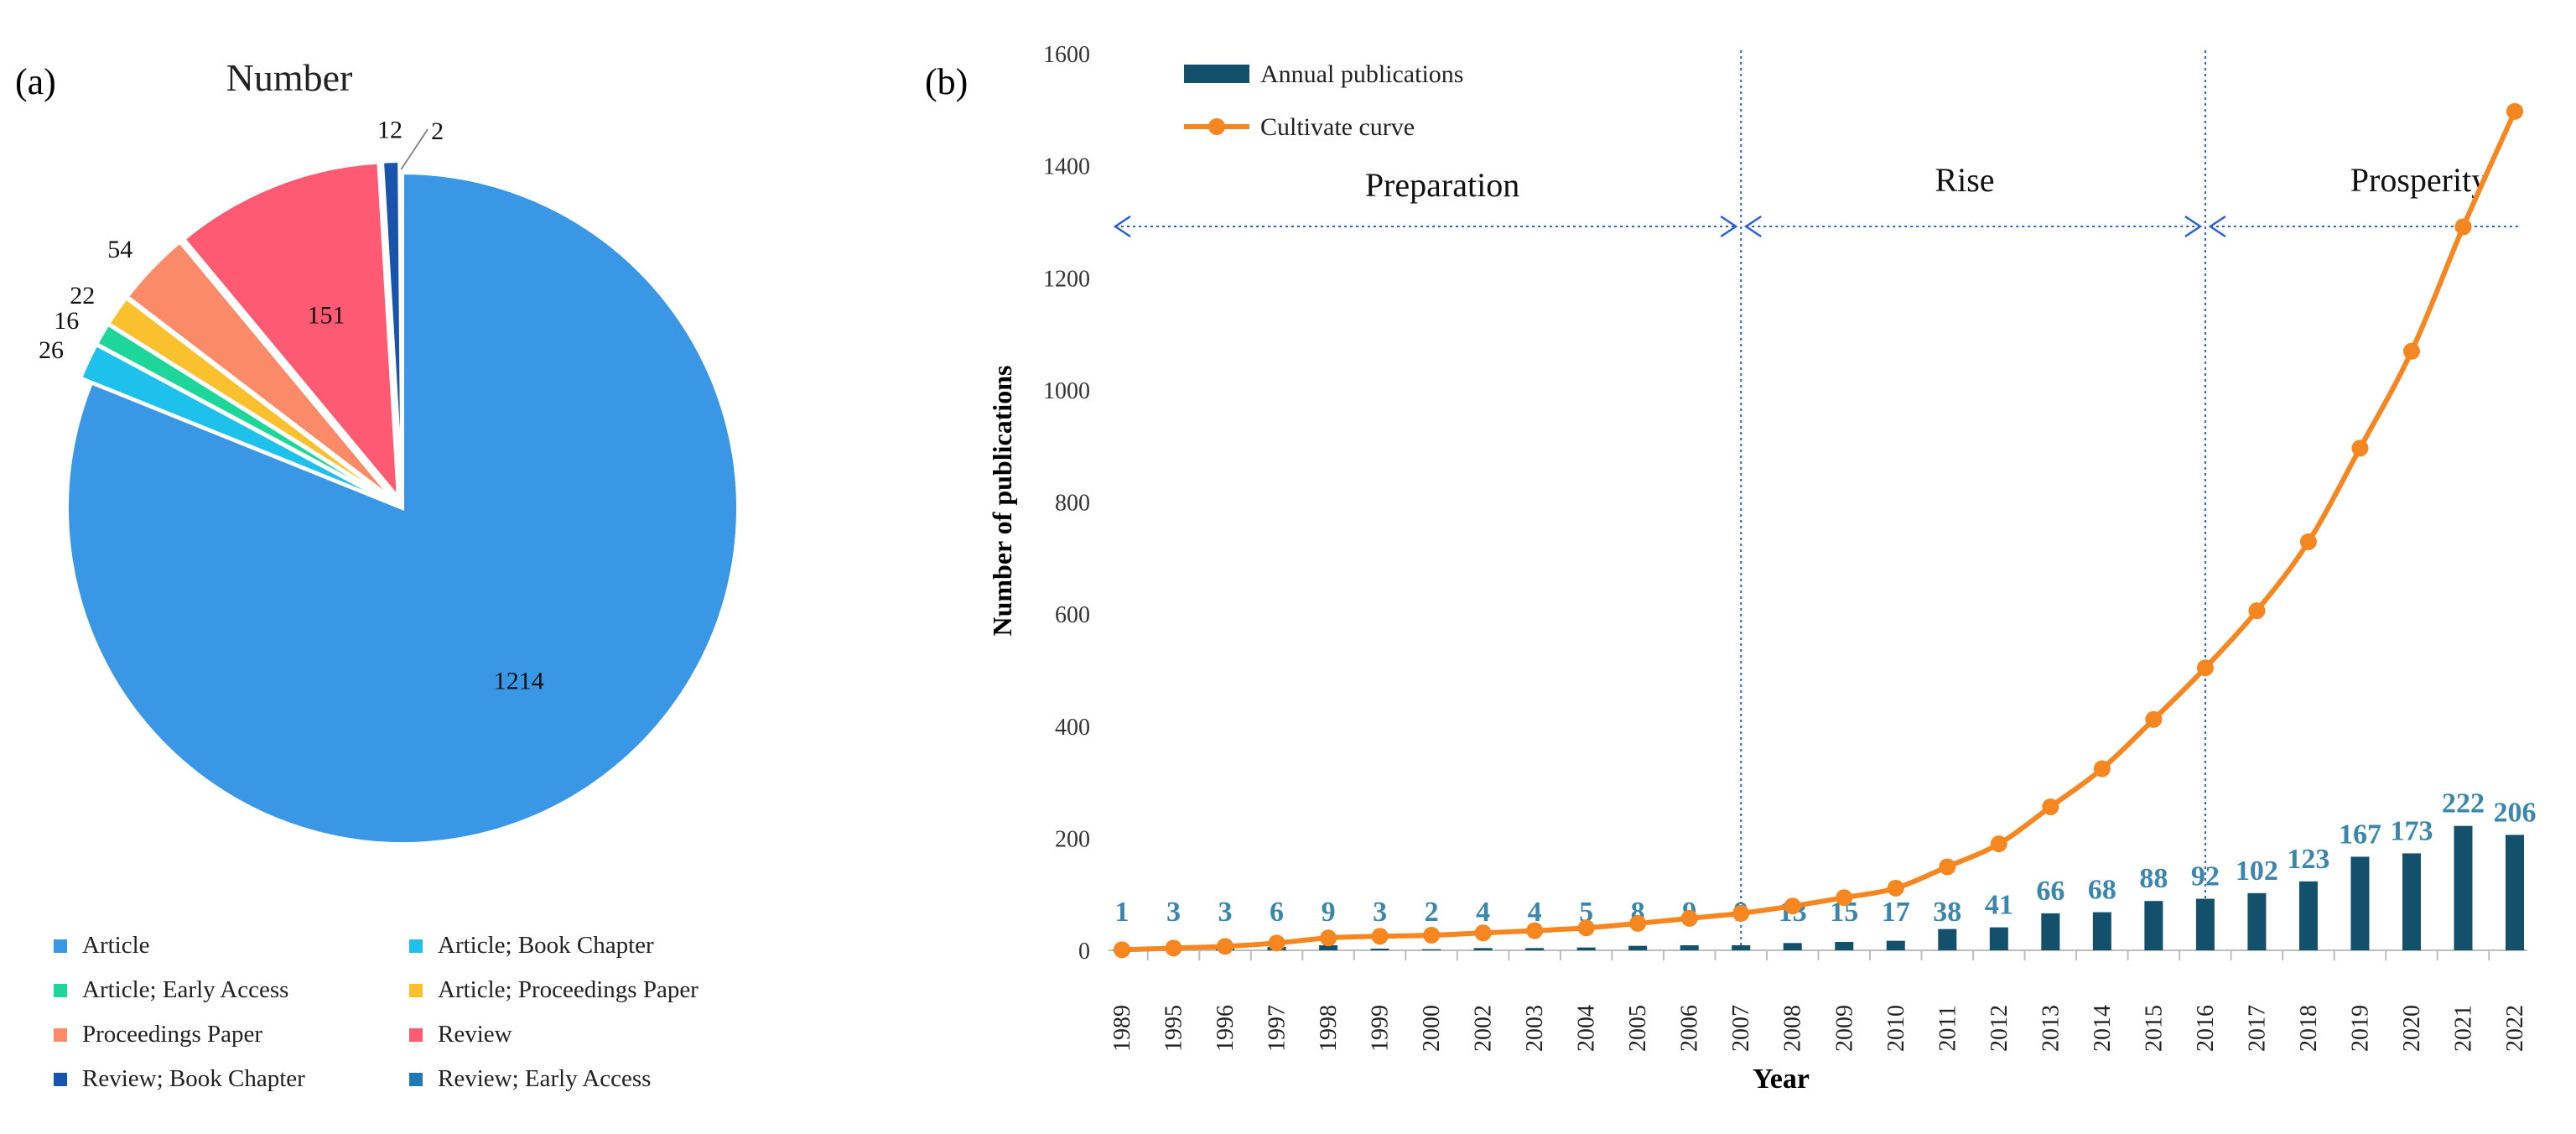 The height and width of the screenshot is (1134, 2576). Describe the element at coordinates (2206, 1028) in the screenshot. I see `x-tick-label: 2016` at that location.